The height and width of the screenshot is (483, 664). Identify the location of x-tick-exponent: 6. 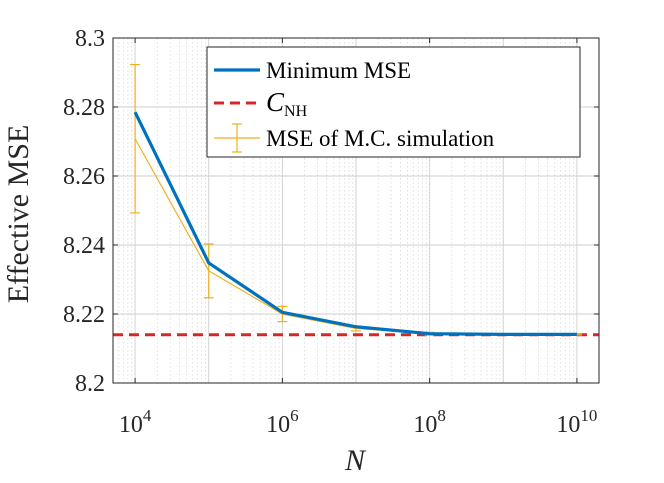
(294, 415).